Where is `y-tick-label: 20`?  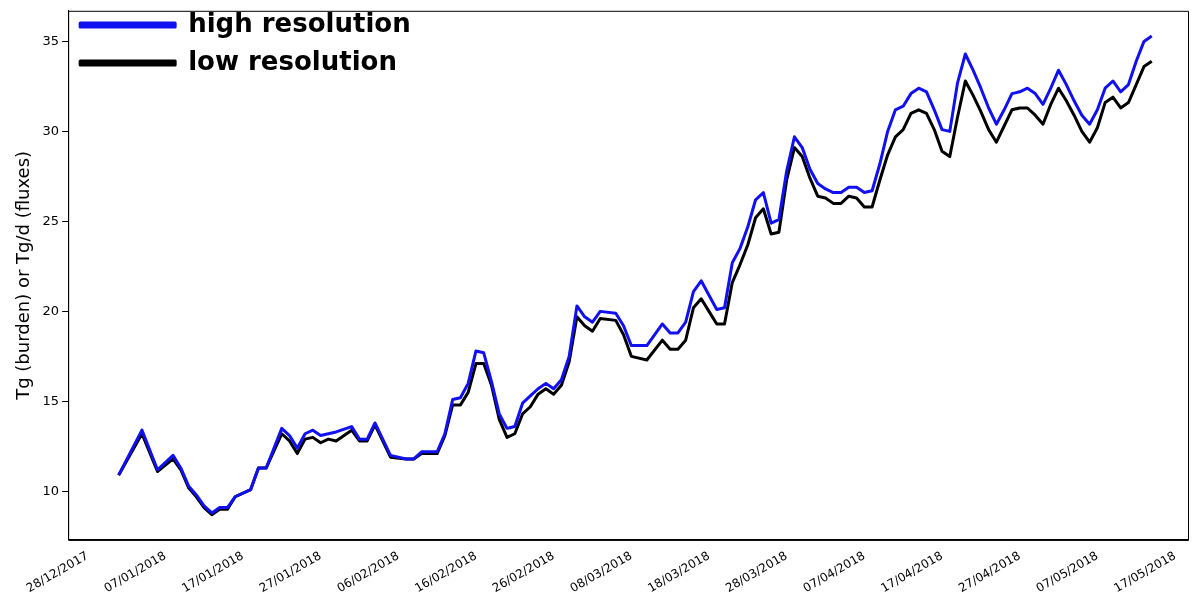 y-tick-label: 20 is located at coordinates (51, 310).